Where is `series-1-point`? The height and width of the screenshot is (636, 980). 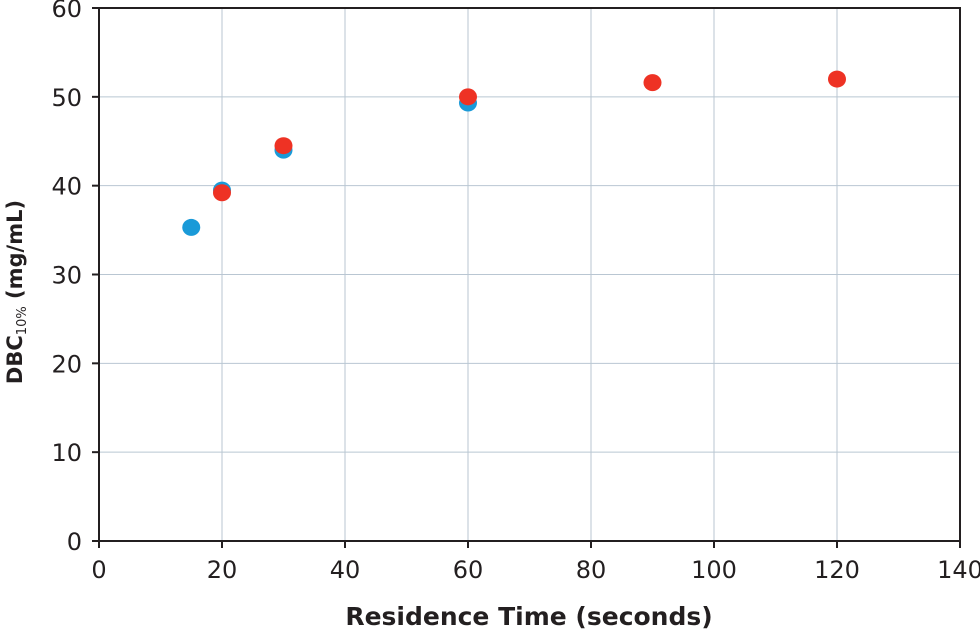
series-1-point is located at coordinates (191, 227).